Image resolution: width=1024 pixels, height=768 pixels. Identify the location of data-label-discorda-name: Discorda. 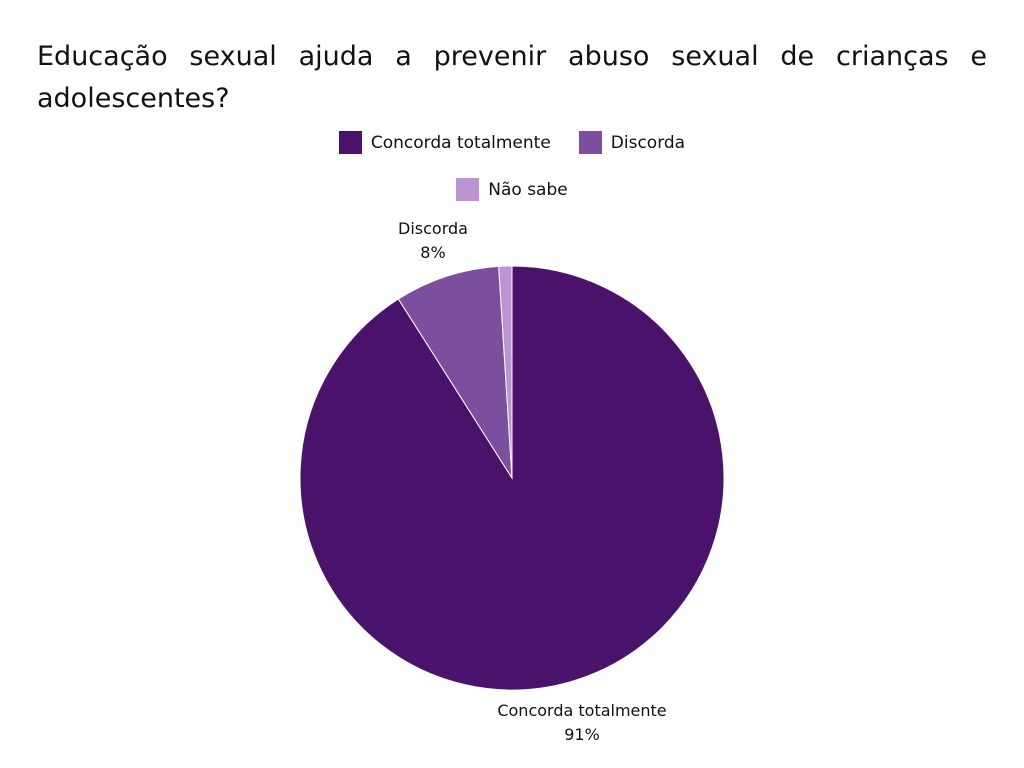
(433, 228).